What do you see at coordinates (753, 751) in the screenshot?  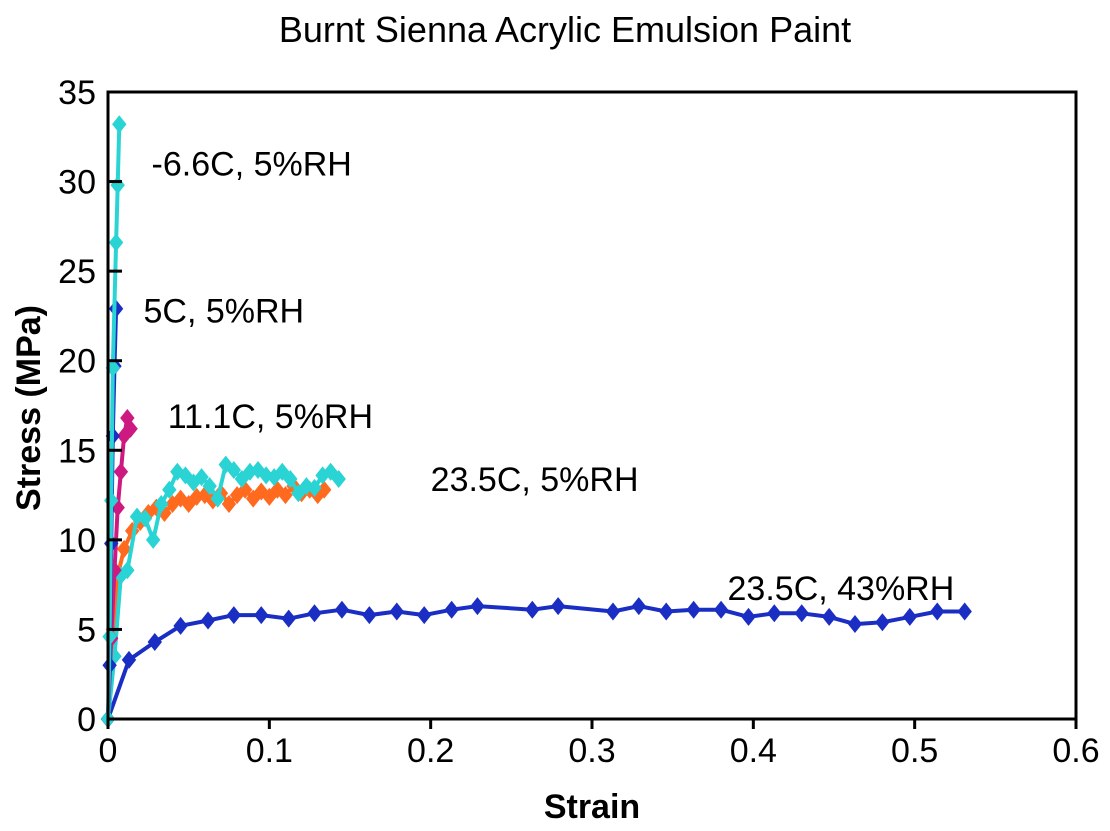 I see `x-tick-label: 0.4` at bounding box center [753, 751].